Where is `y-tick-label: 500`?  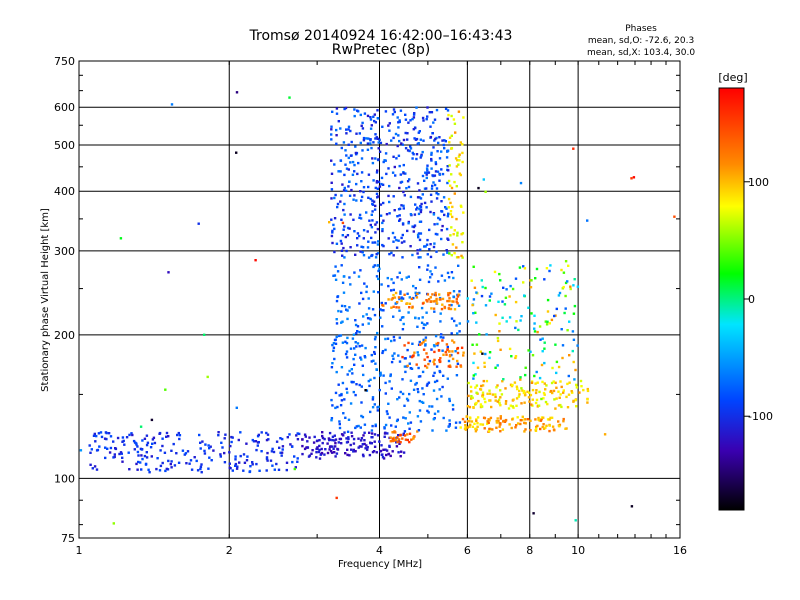 y-tick-label: 500 is located at coordinates (64, 145).